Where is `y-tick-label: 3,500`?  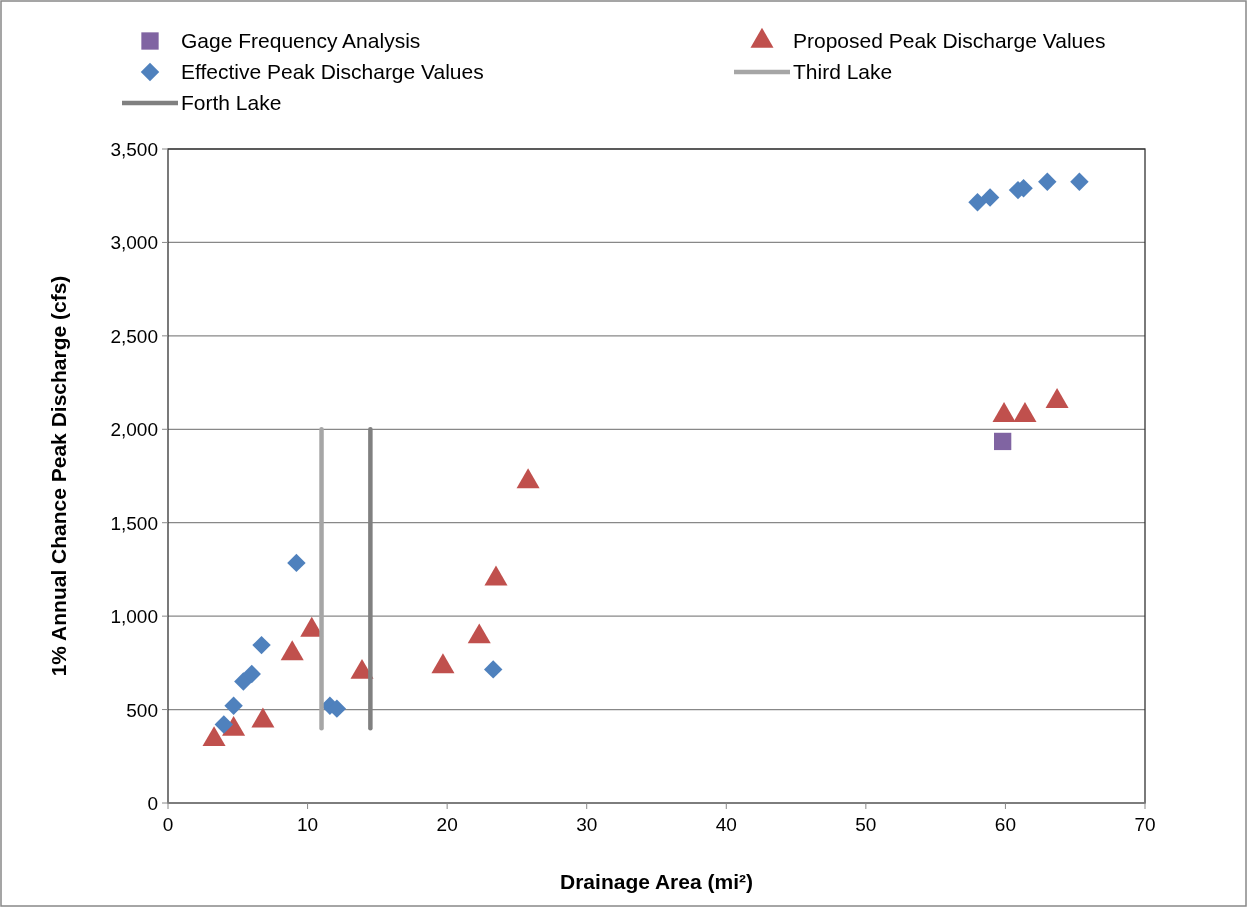 y-tick-label: 3,500 is located at coordinates (134, 149).